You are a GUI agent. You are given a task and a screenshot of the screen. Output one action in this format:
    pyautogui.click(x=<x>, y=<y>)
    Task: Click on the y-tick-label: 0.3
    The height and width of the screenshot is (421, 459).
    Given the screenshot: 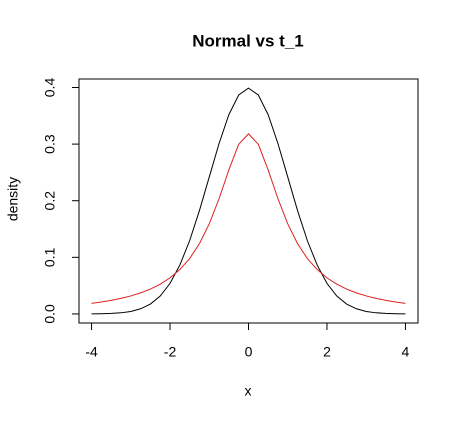 What is the action you would take?
    pyautogui.click(x=50, y=144)
    